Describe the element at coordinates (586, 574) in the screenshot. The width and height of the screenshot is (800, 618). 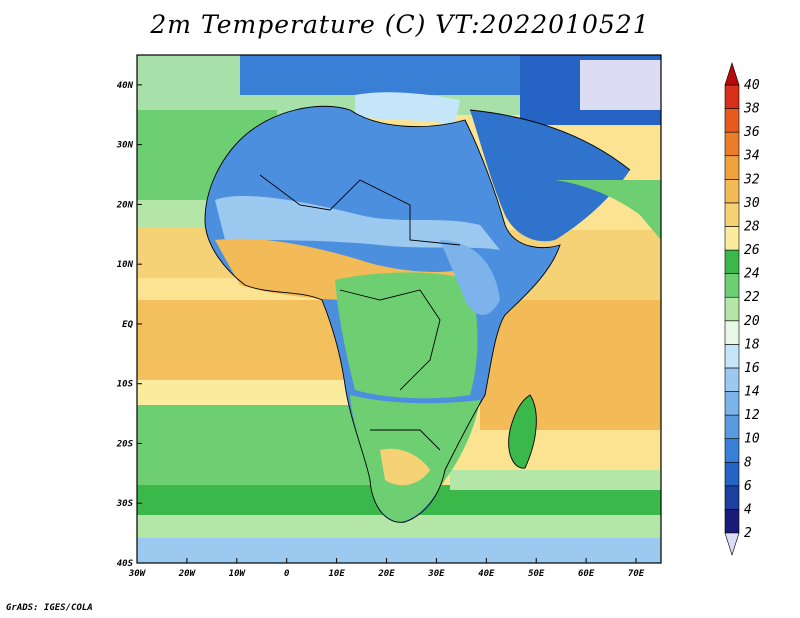
I see `lon-tick-label: 60E` at that location.